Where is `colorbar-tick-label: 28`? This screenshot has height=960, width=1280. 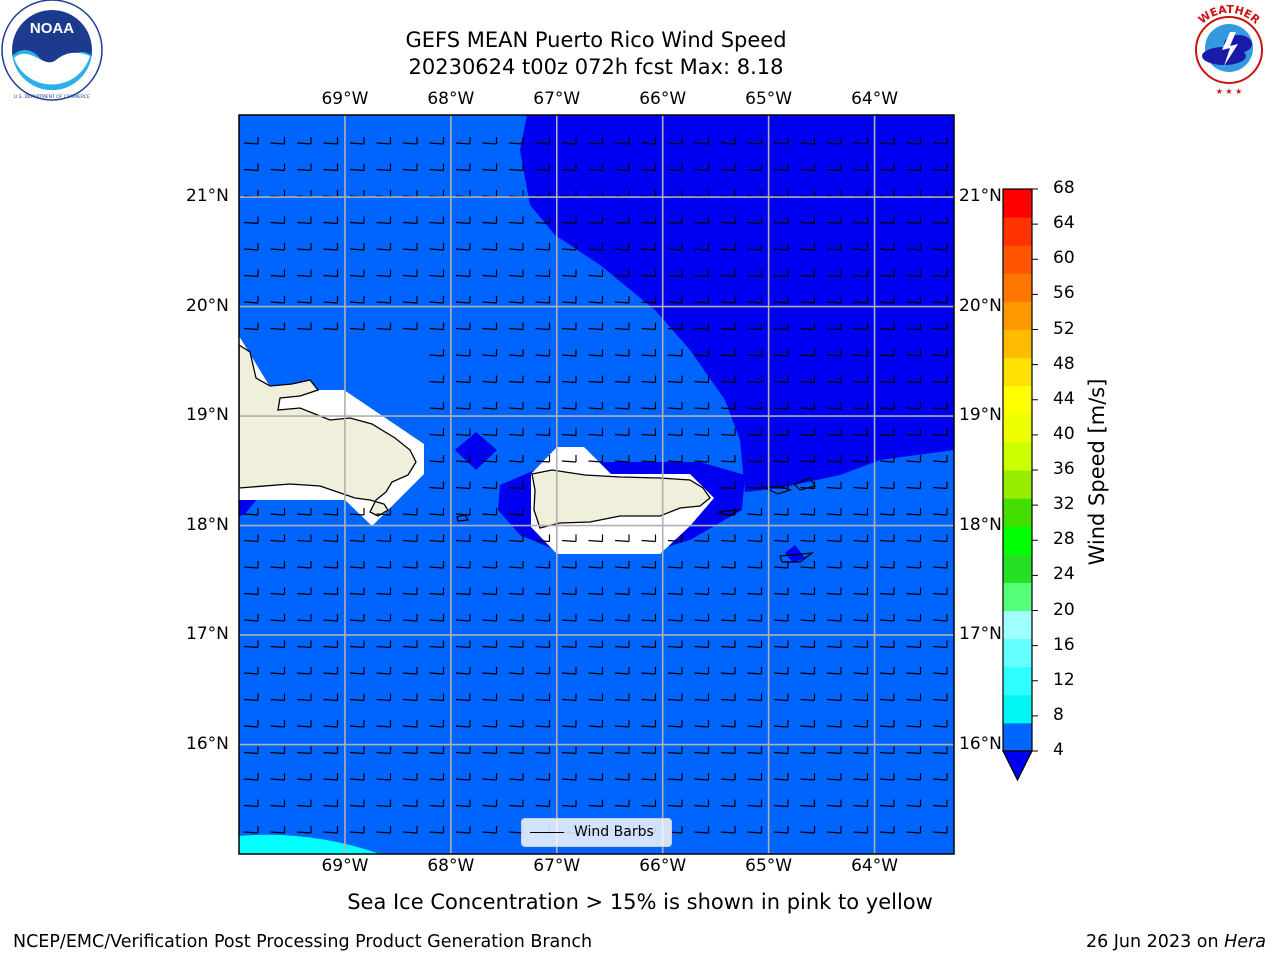
colorbar-tick-label: 28 is located at coordinates (1064, 539).